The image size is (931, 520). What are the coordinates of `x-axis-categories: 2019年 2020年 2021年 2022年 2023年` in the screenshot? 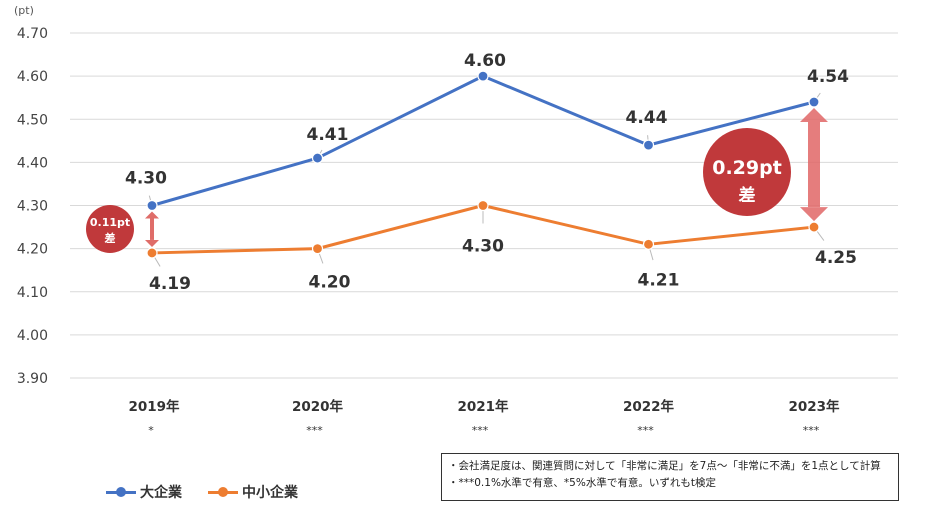 It's located at (484, 406).